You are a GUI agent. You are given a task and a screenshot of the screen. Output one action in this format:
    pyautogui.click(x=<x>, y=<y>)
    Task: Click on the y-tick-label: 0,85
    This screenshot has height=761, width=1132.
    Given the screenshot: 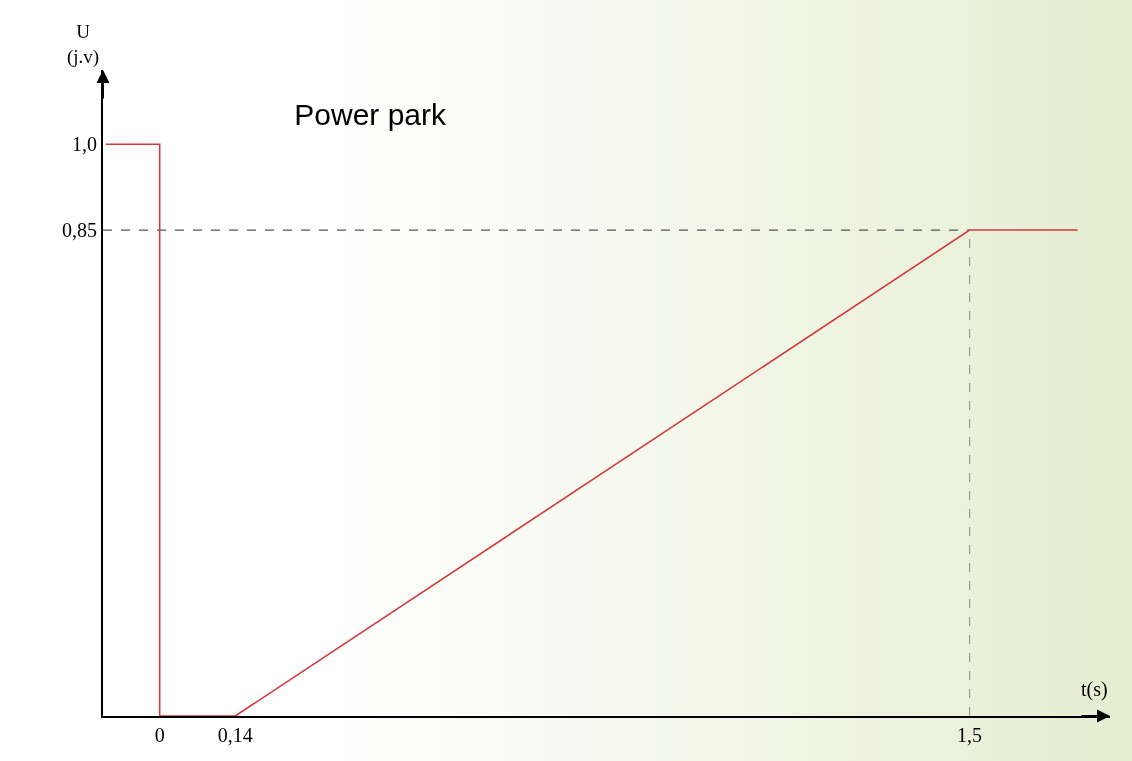 What is the action you would take?
    pyautogui.click(x=79, y=230)
    